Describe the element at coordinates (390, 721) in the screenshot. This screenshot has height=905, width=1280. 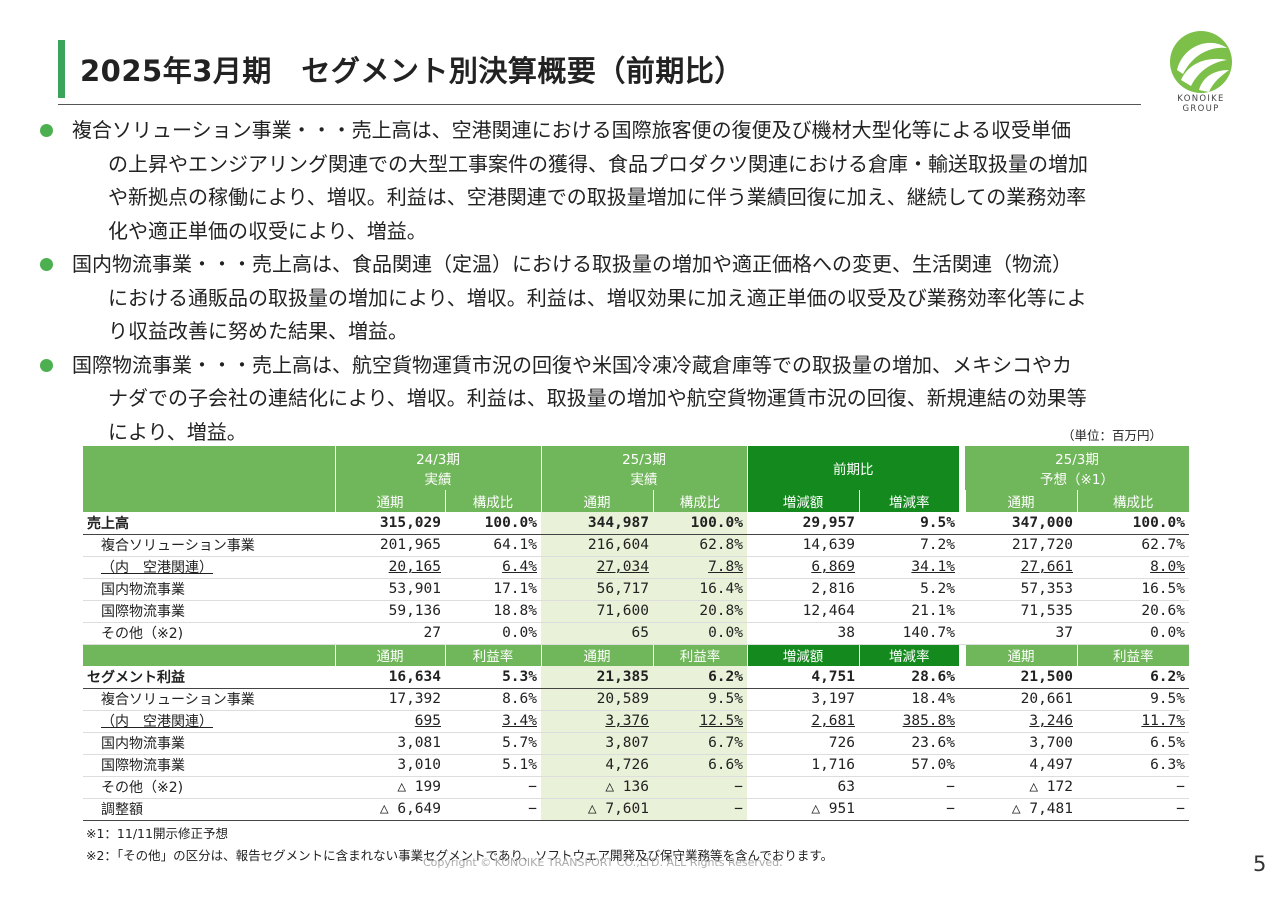
I see `value-cell: 695` at that location.